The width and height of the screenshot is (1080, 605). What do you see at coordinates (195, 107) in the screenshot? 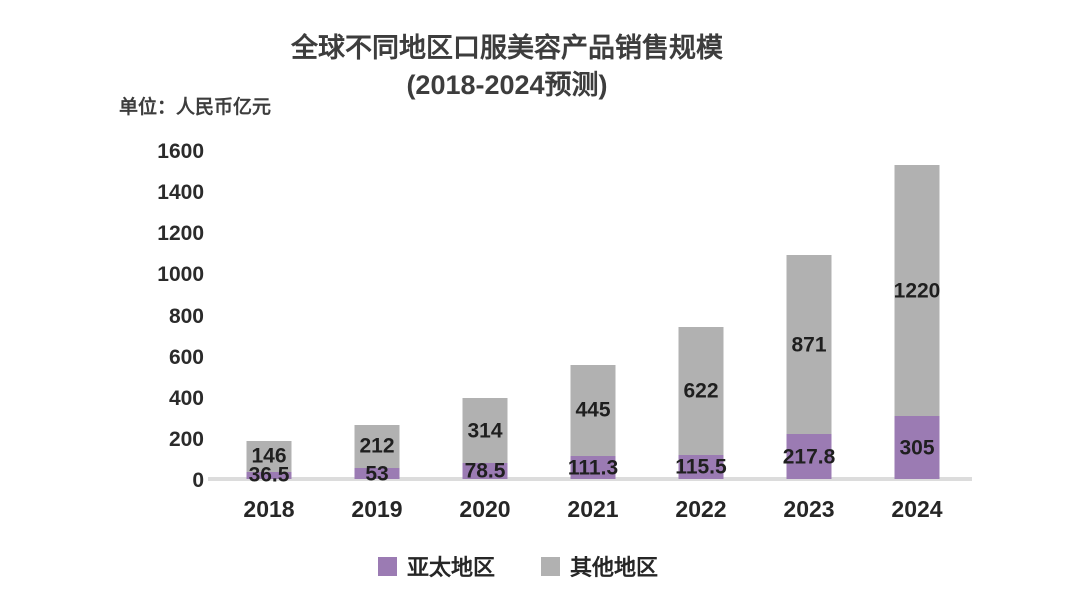
I see `unit-label: 单位：人民币亿元` at bounding box center [195, 107].